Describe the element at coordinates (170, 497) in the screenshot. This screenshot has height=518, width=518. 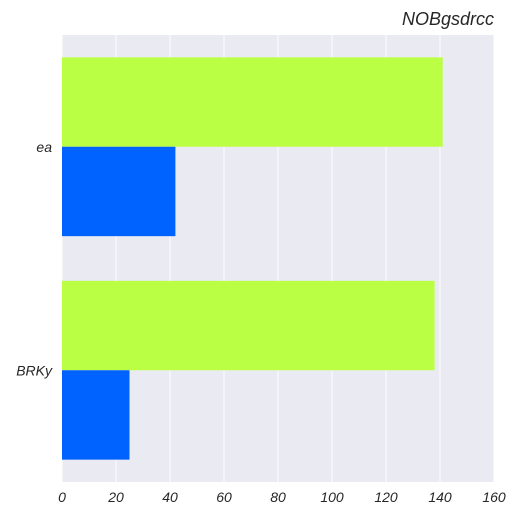
I see `x-tick-label: 40` at that location.